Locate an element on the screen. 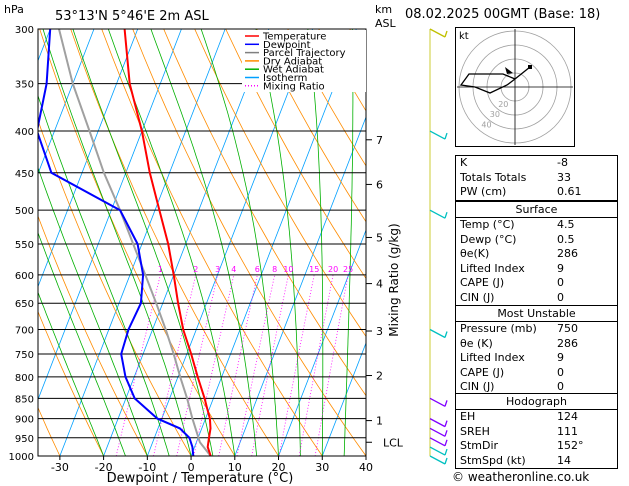 This screenshot has height=486, width=629. parameter-label: CIN (J) is located at coordinates (477, 386).